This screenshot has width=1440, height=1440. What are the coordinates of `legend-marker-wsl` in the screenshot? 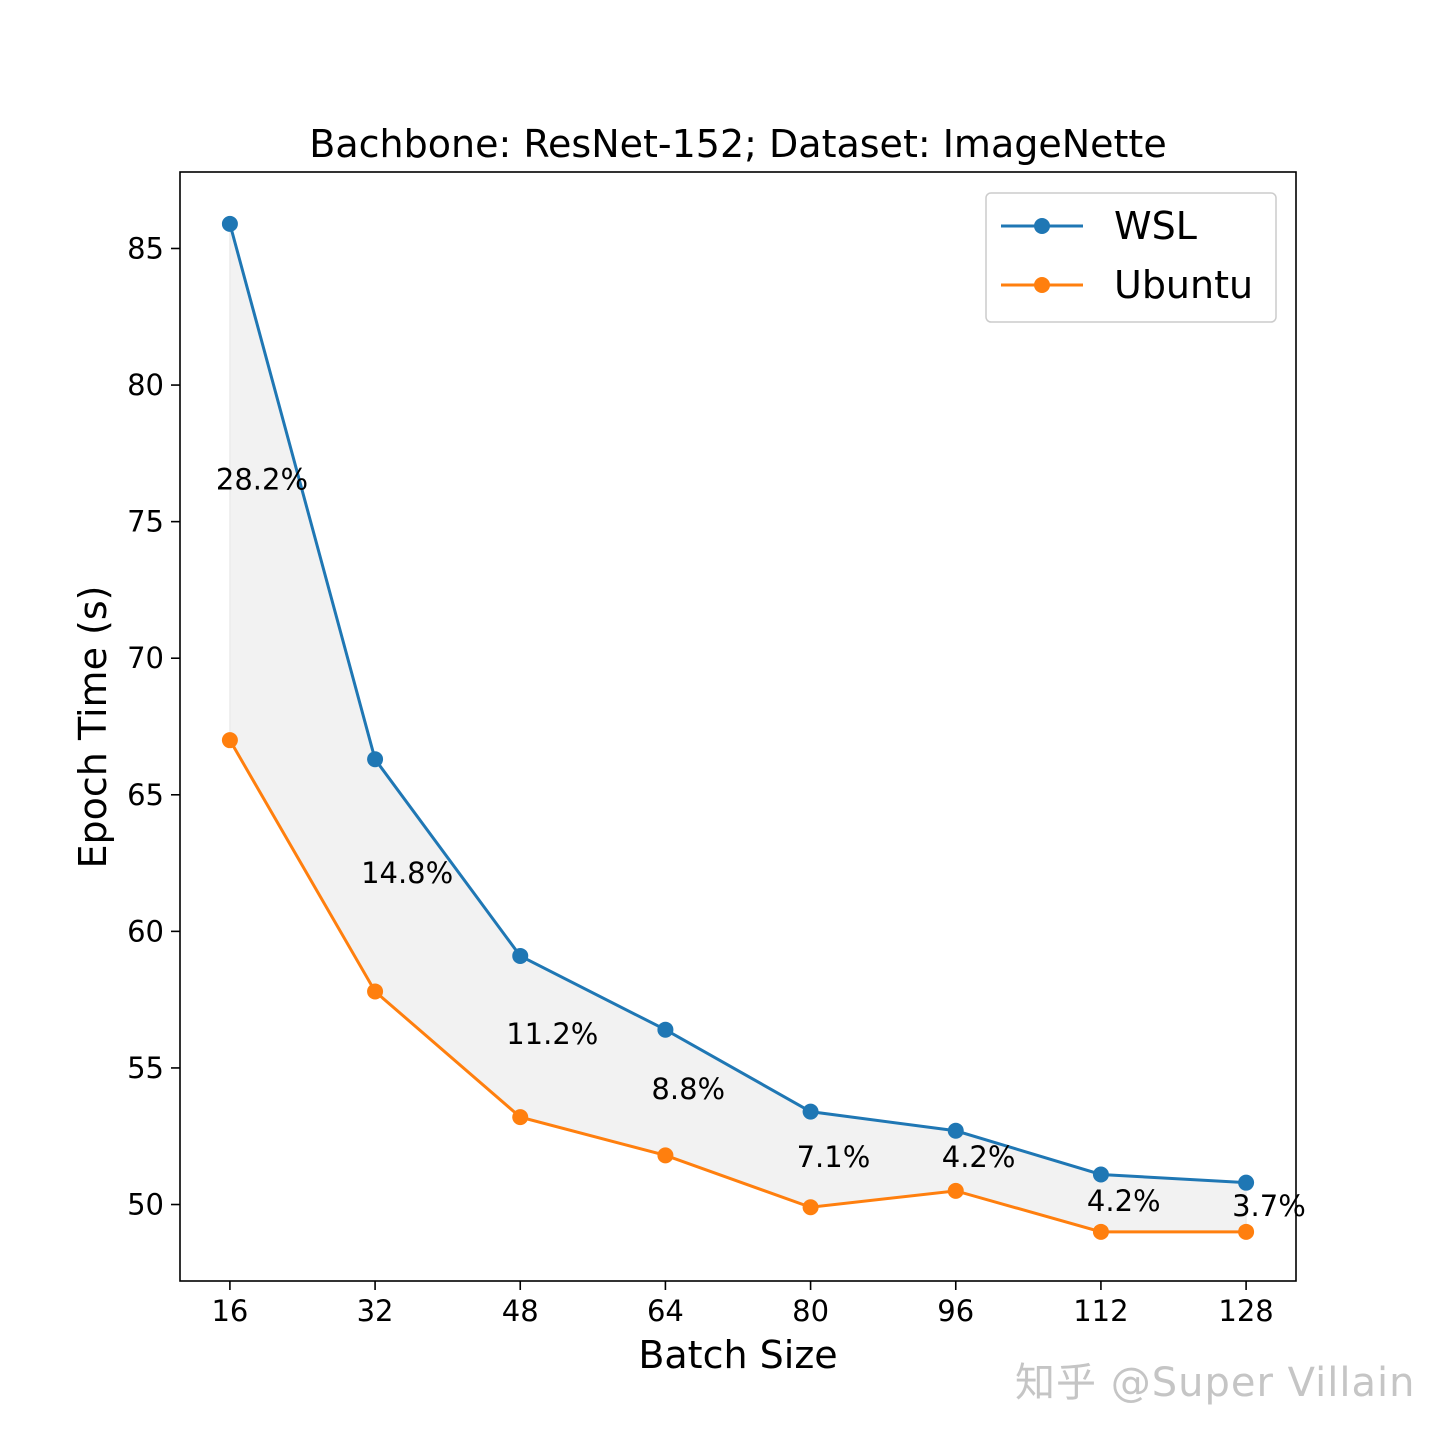 It's located at (1042, 226).